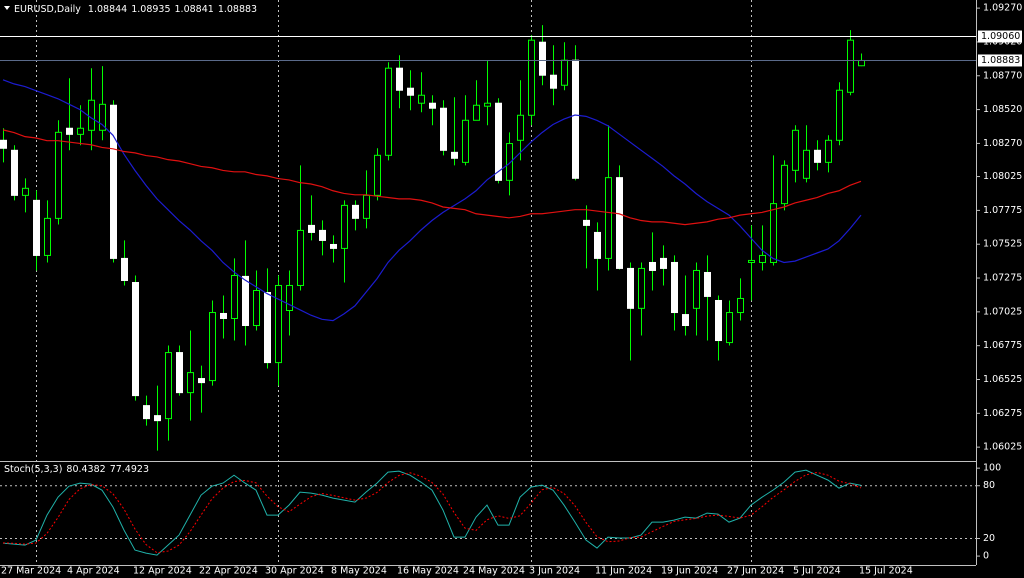 The image size is (1024, 578). I want to click on y-tick-label: 80, so click(989, 485).